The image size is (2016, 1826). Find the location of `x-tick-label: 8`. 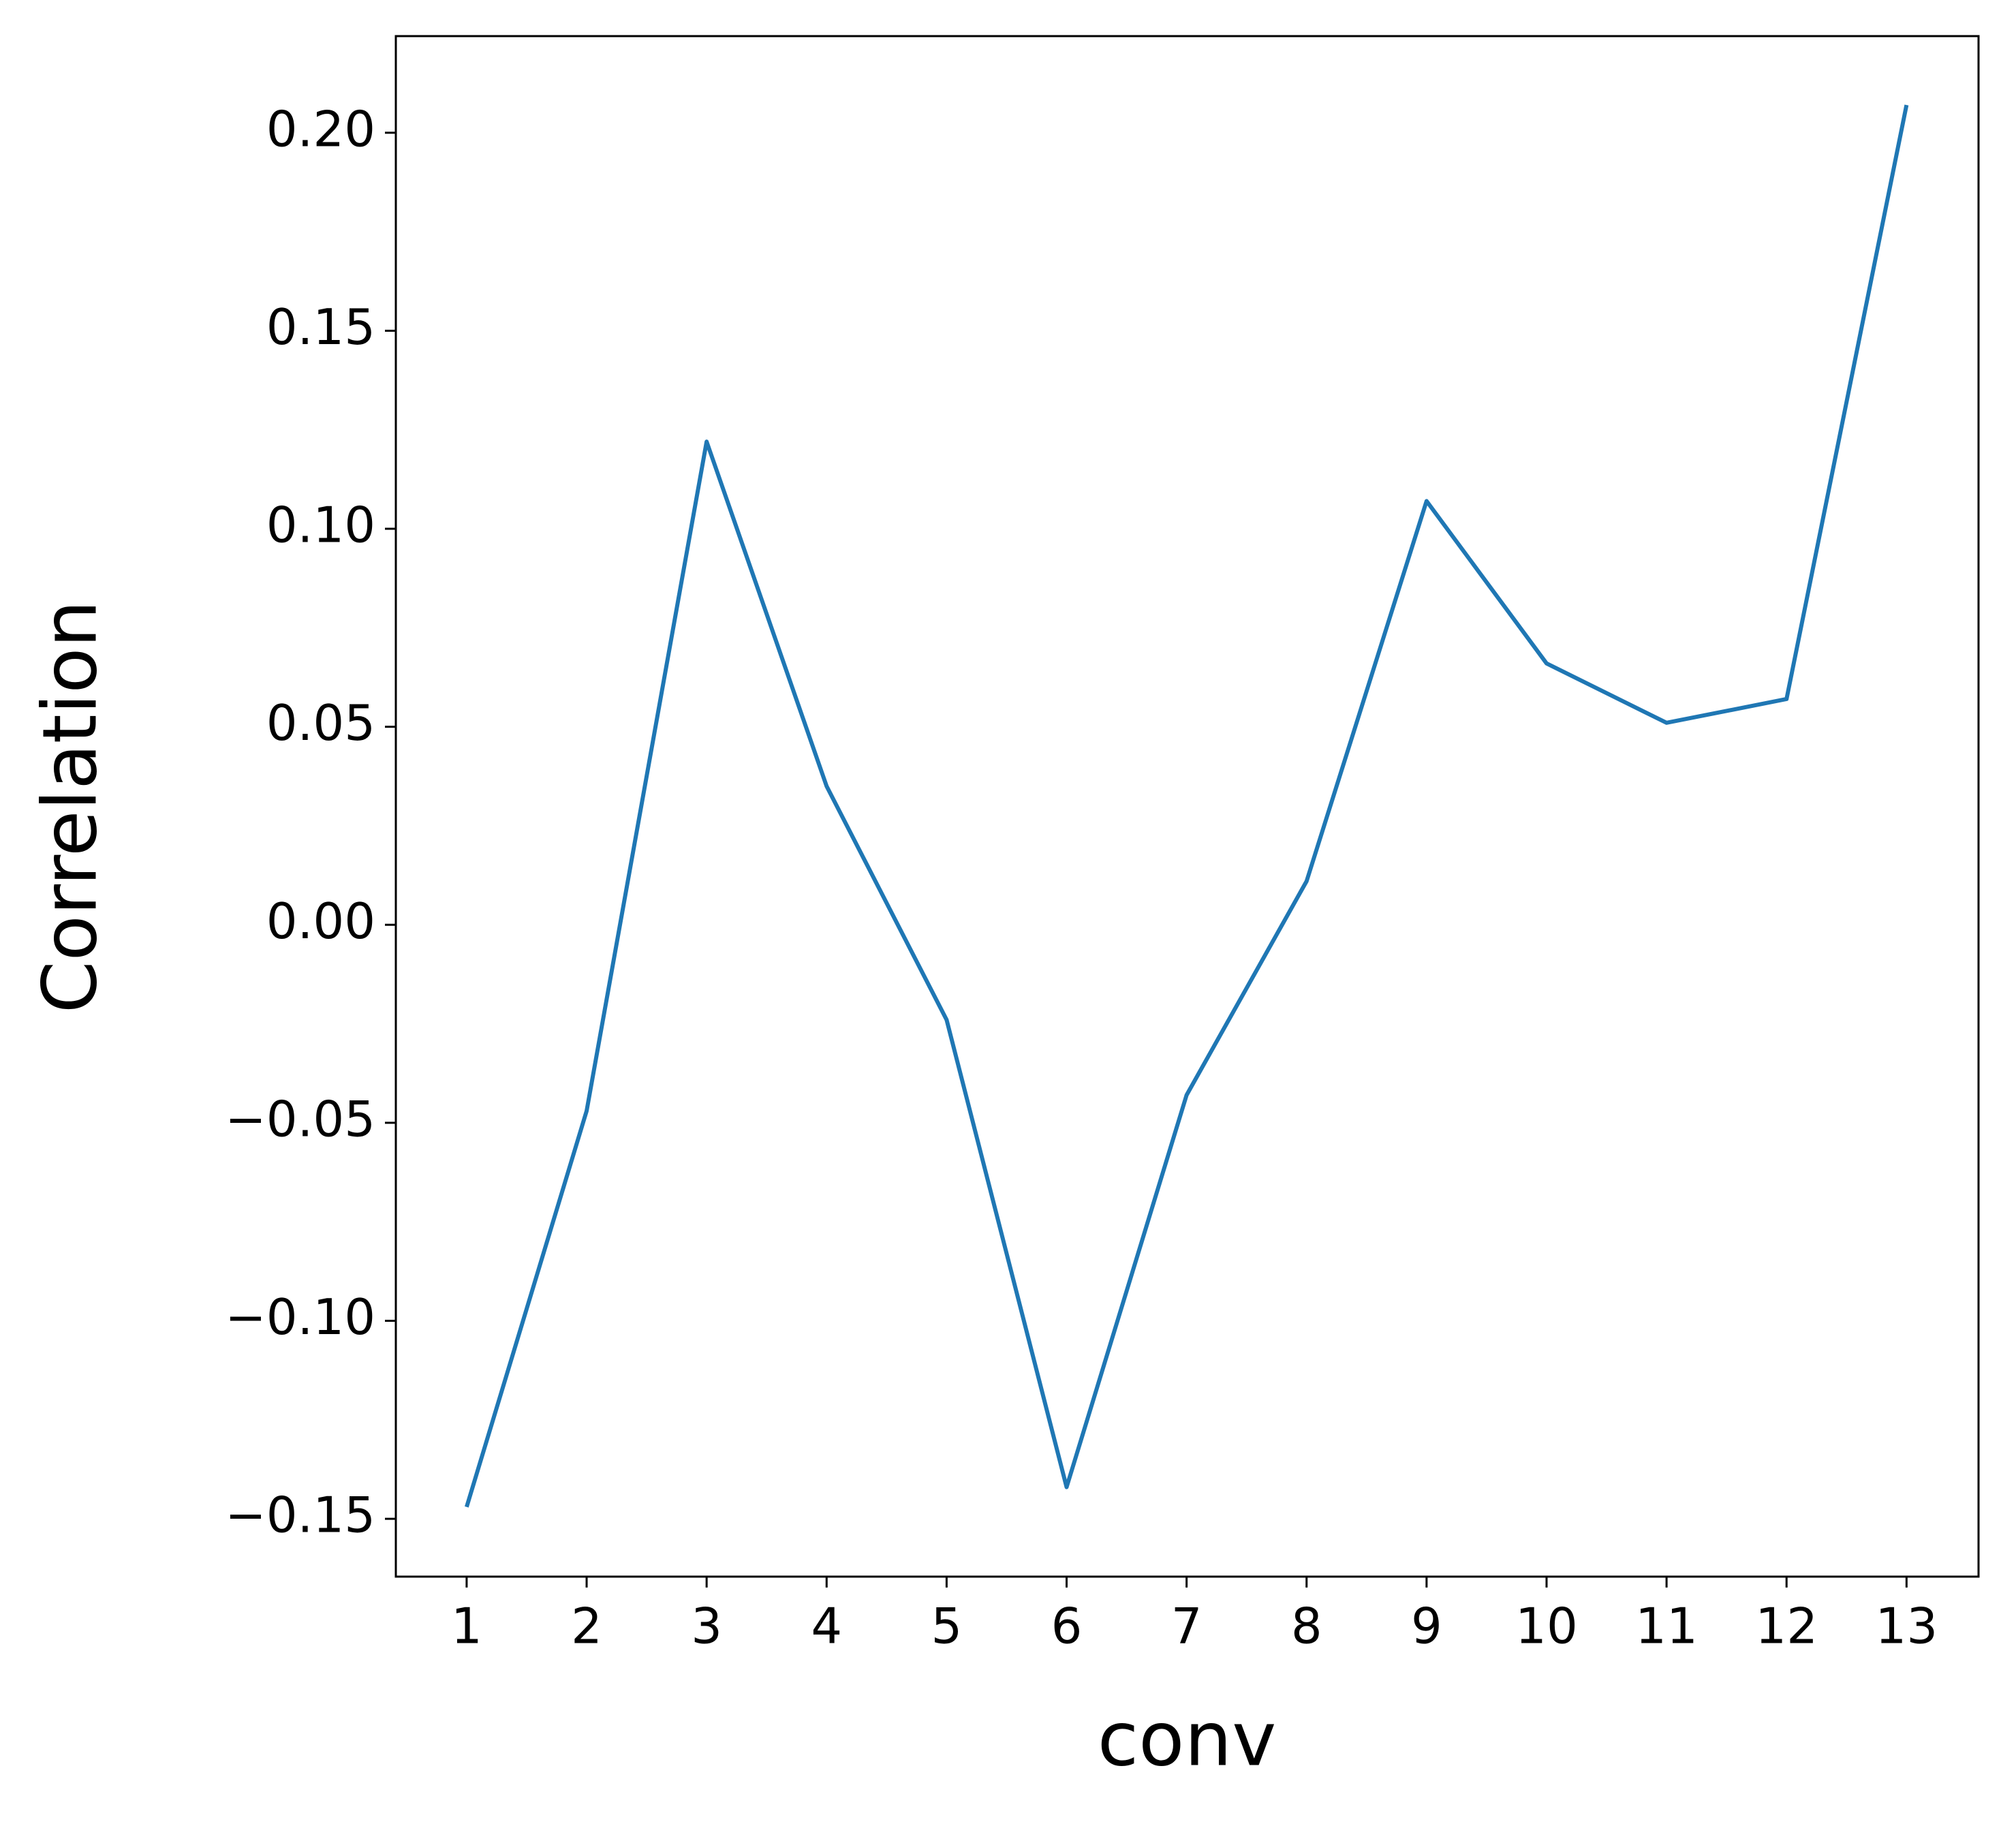

x-tick-label: 8 is located at coordinates (1306, 1626).